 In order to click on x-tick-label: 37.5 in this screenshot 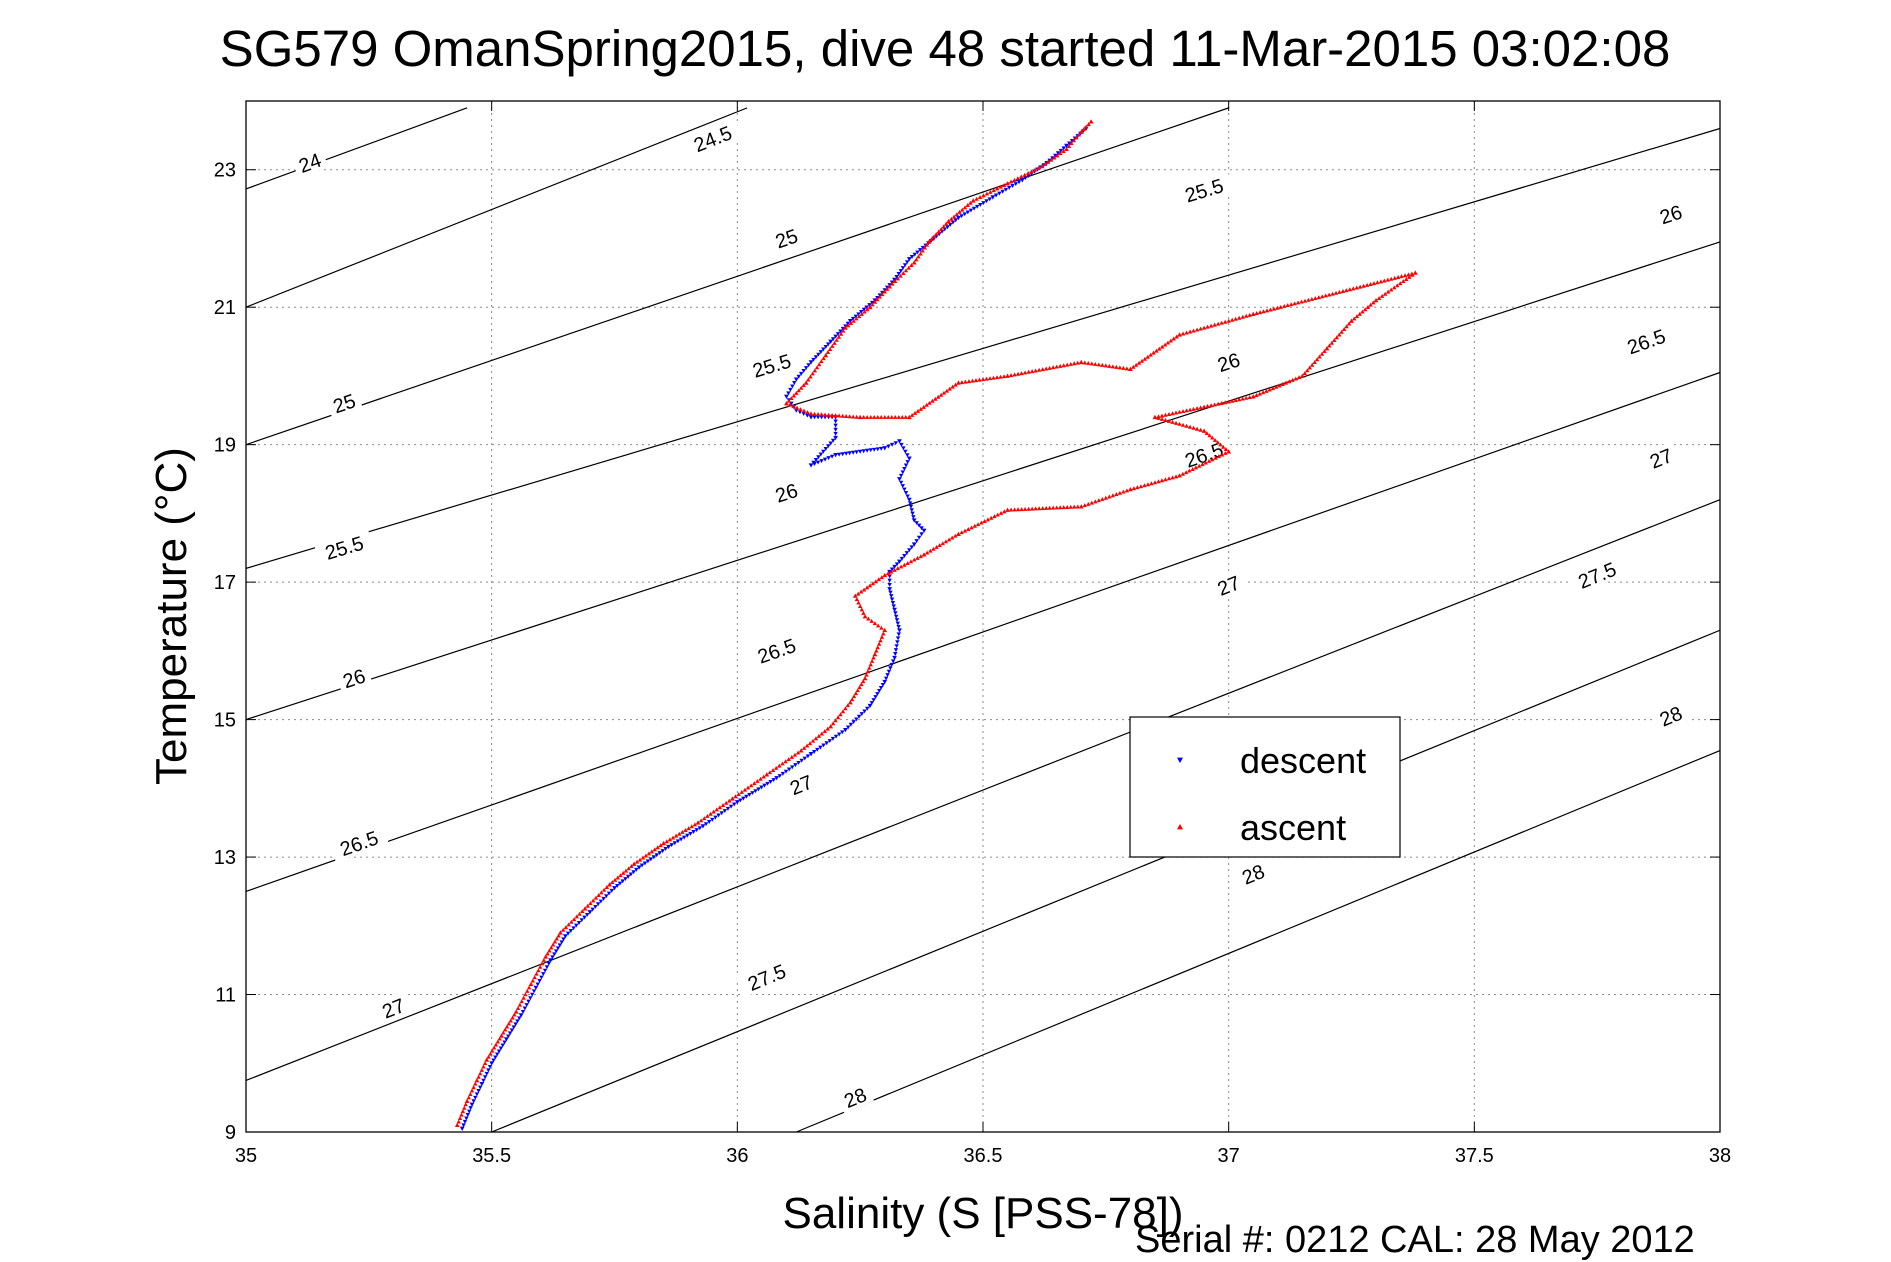, I will do `click(1474, 1156)`.